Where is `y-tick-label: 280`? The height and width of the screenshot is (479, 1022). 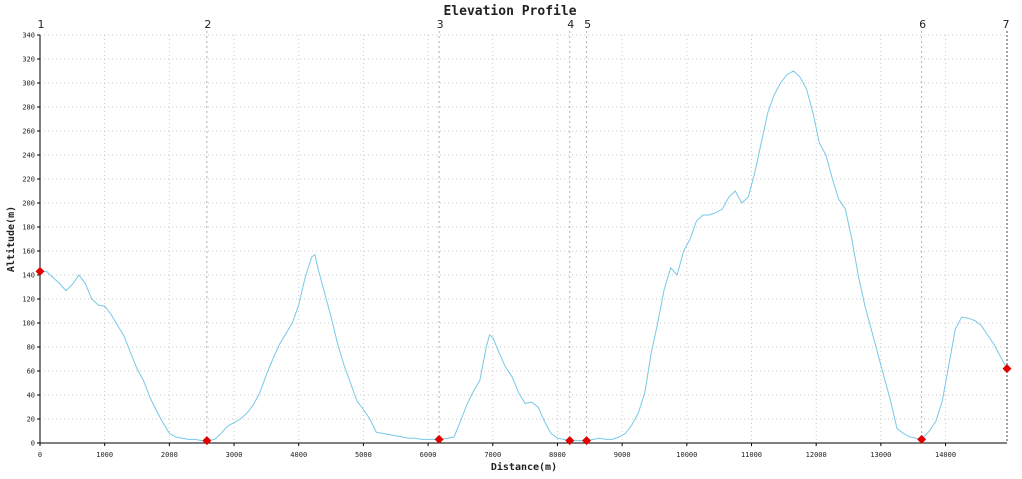 y-tick-label: 280 is located at coordinates (28, 108).